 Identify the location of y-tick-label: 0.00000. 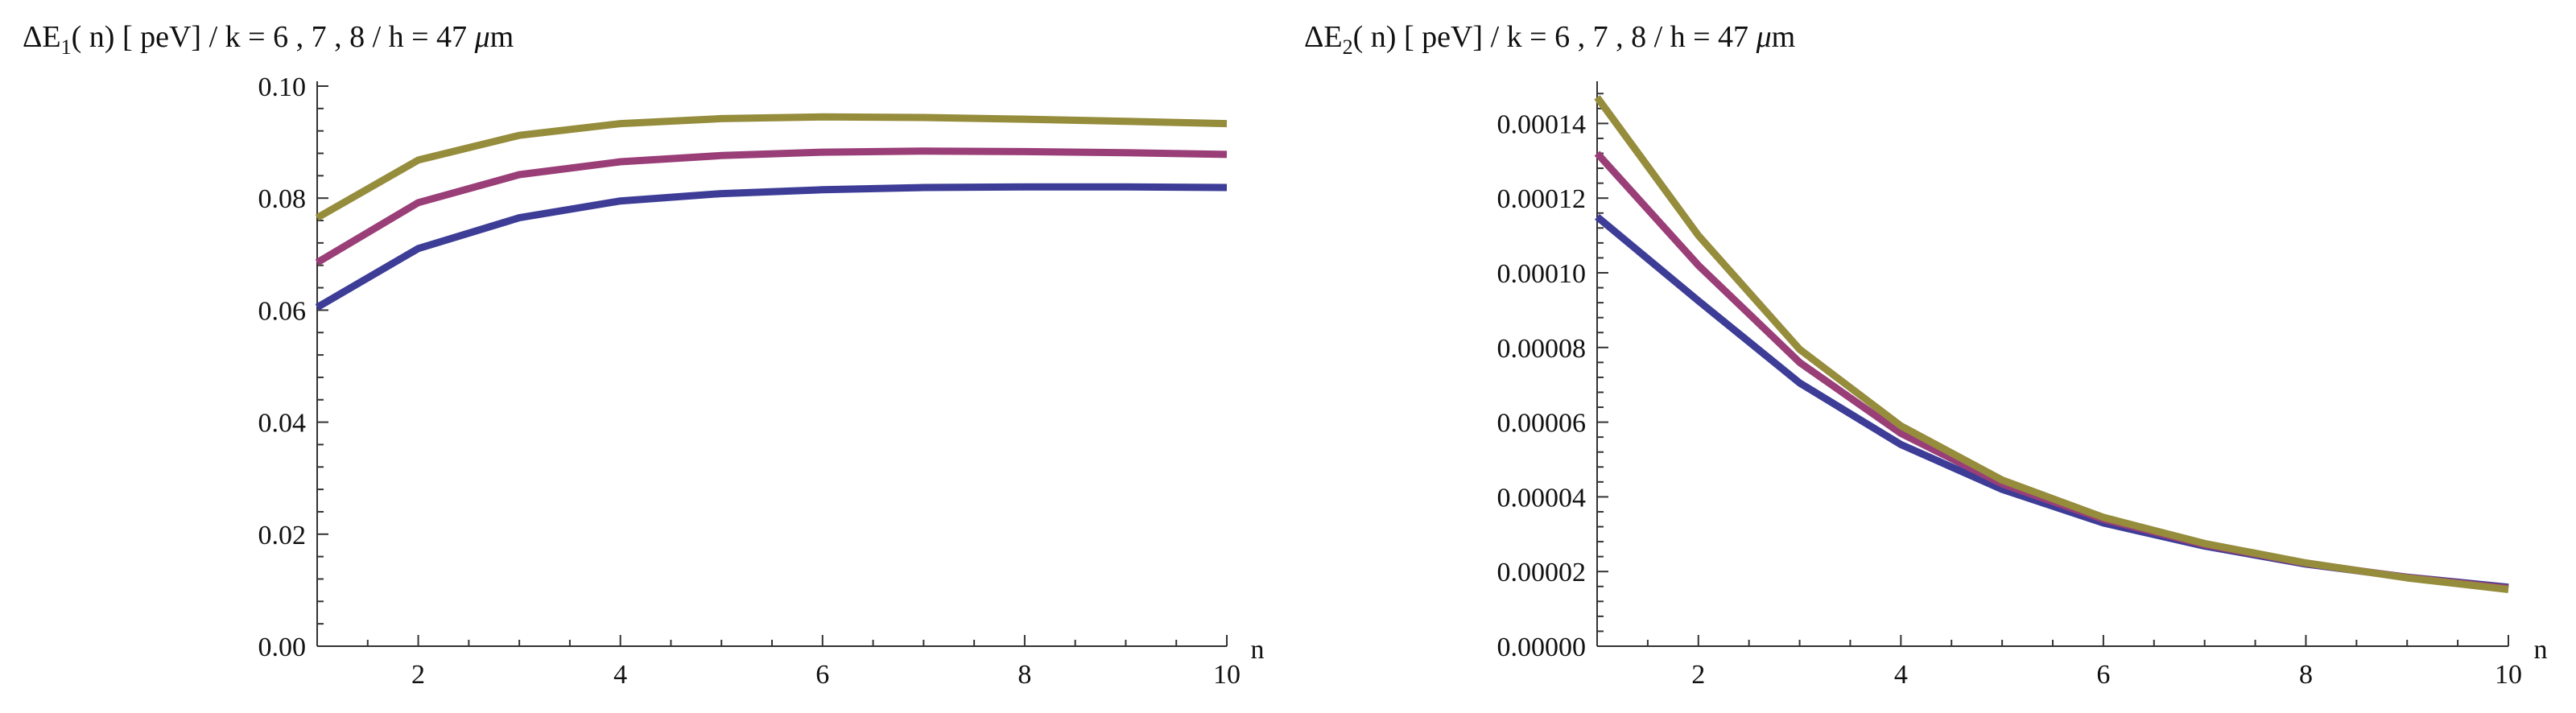
(1542, 647).